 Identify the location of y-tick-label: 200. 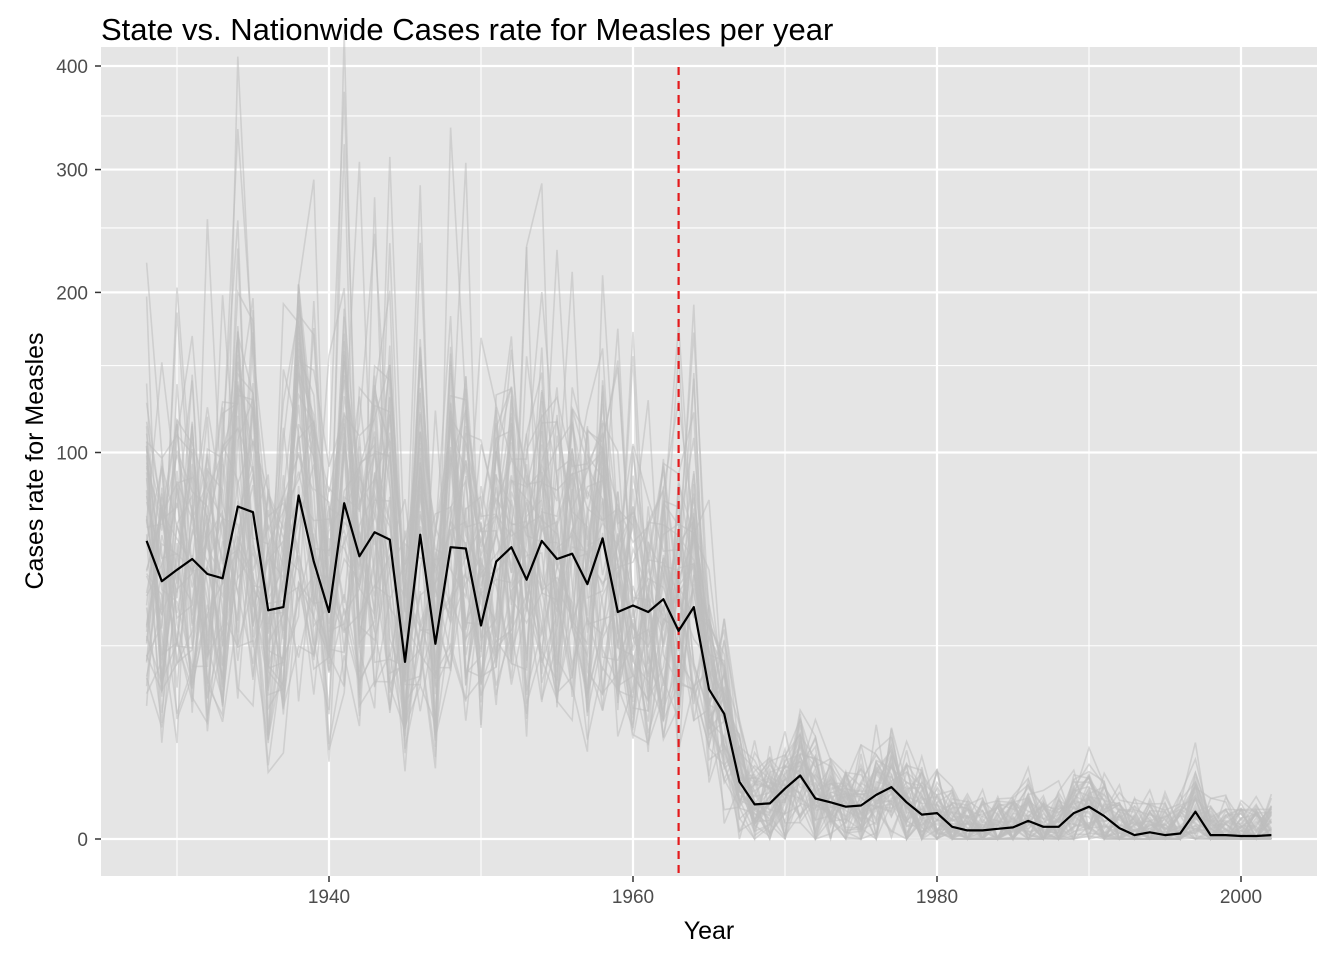
(72, 293).